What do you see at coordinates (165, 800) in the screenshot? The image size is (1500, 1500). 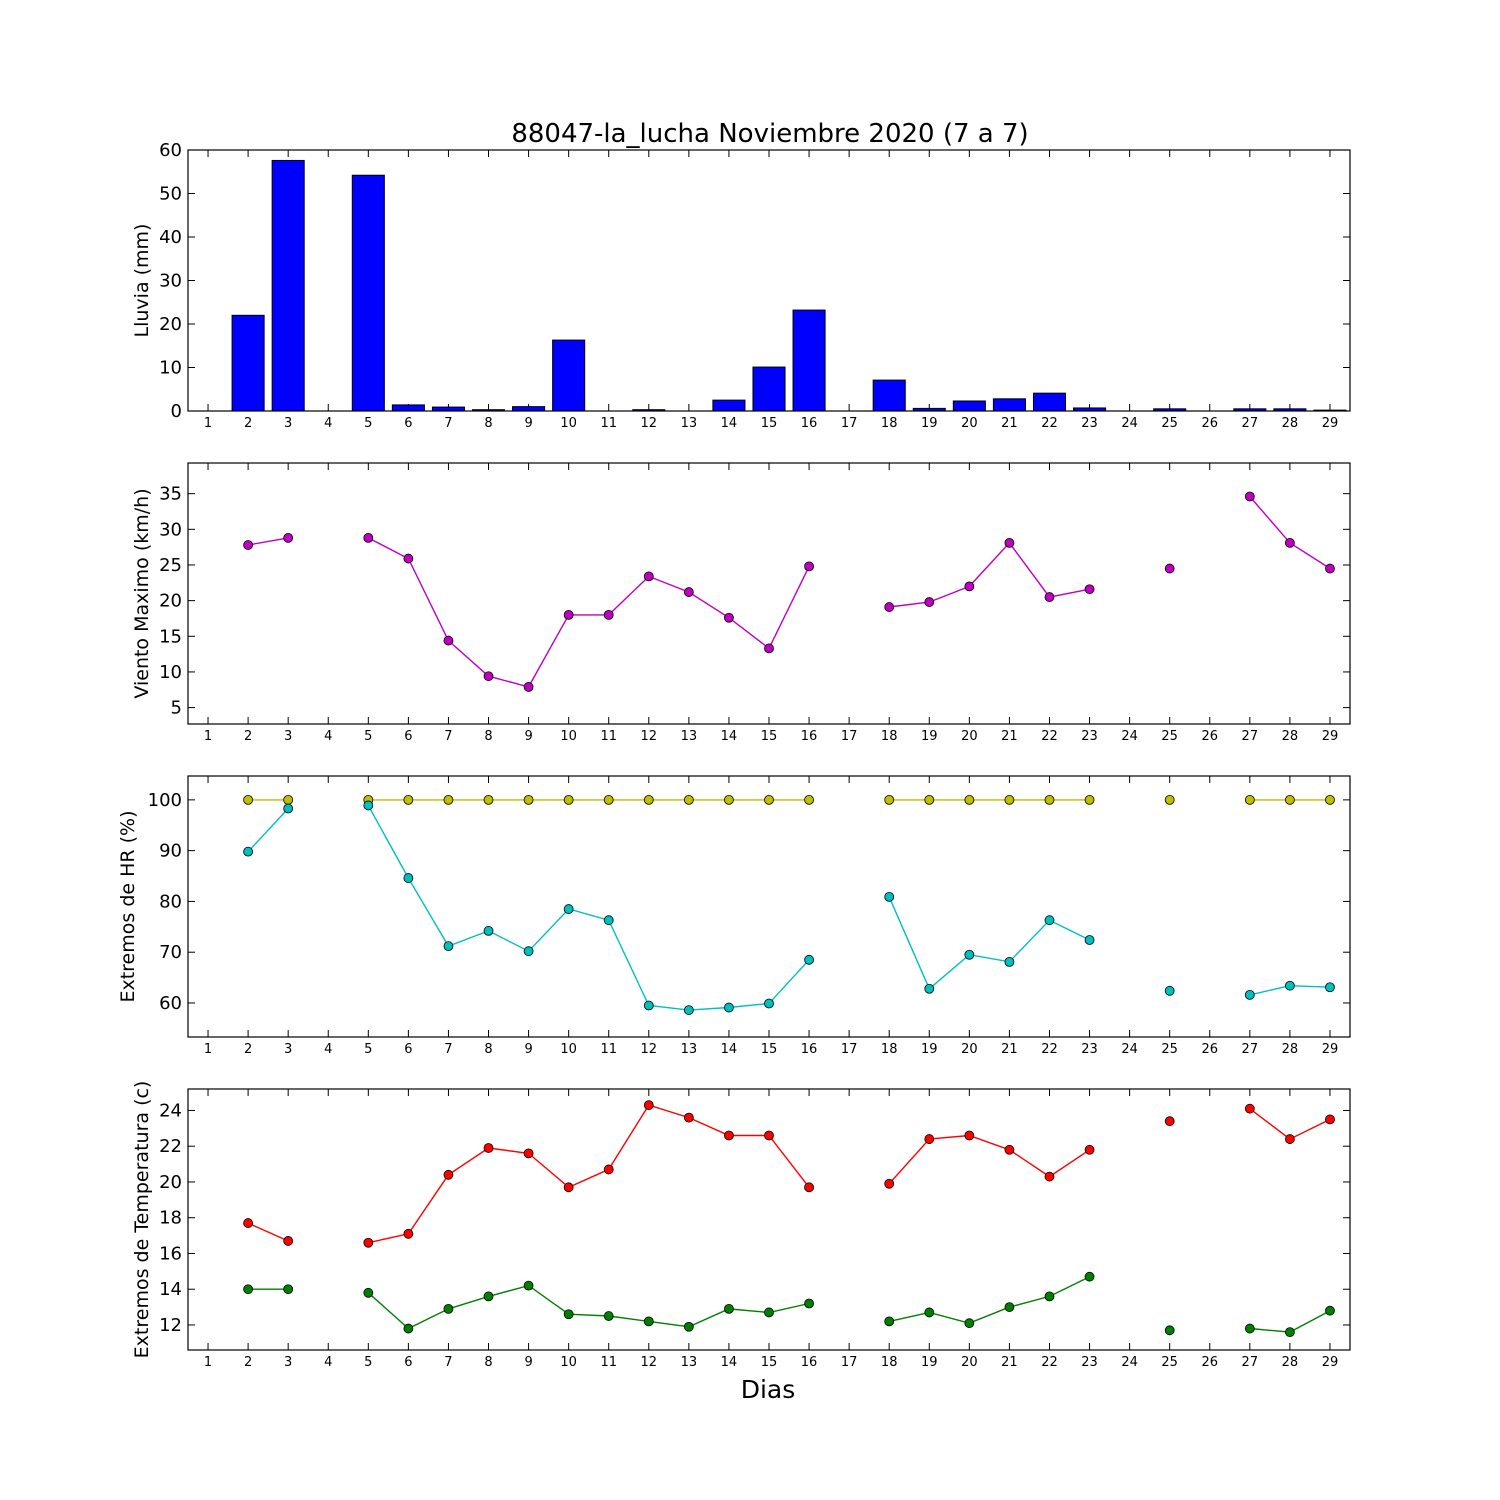 I see `y-tick-label: 100` at bounding box center [165, 800].